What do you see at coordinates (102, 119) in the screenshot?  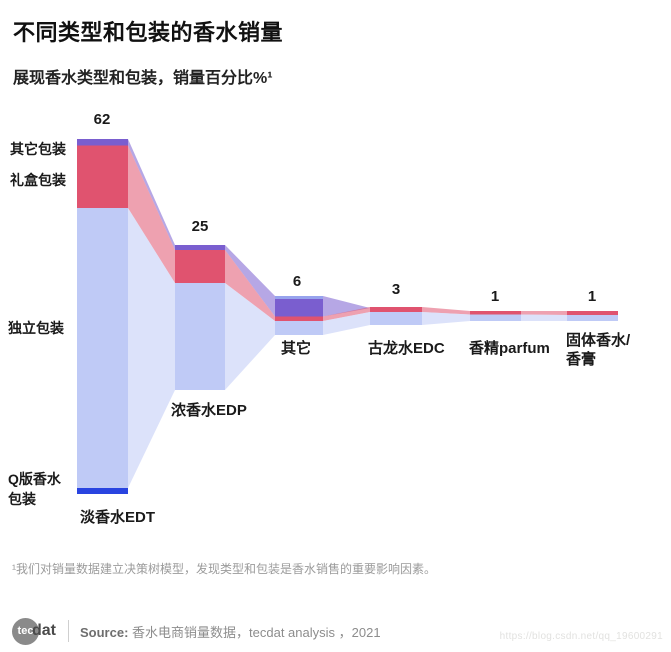 I see `value-label-edt: 62` at bounding box center [102, 119].